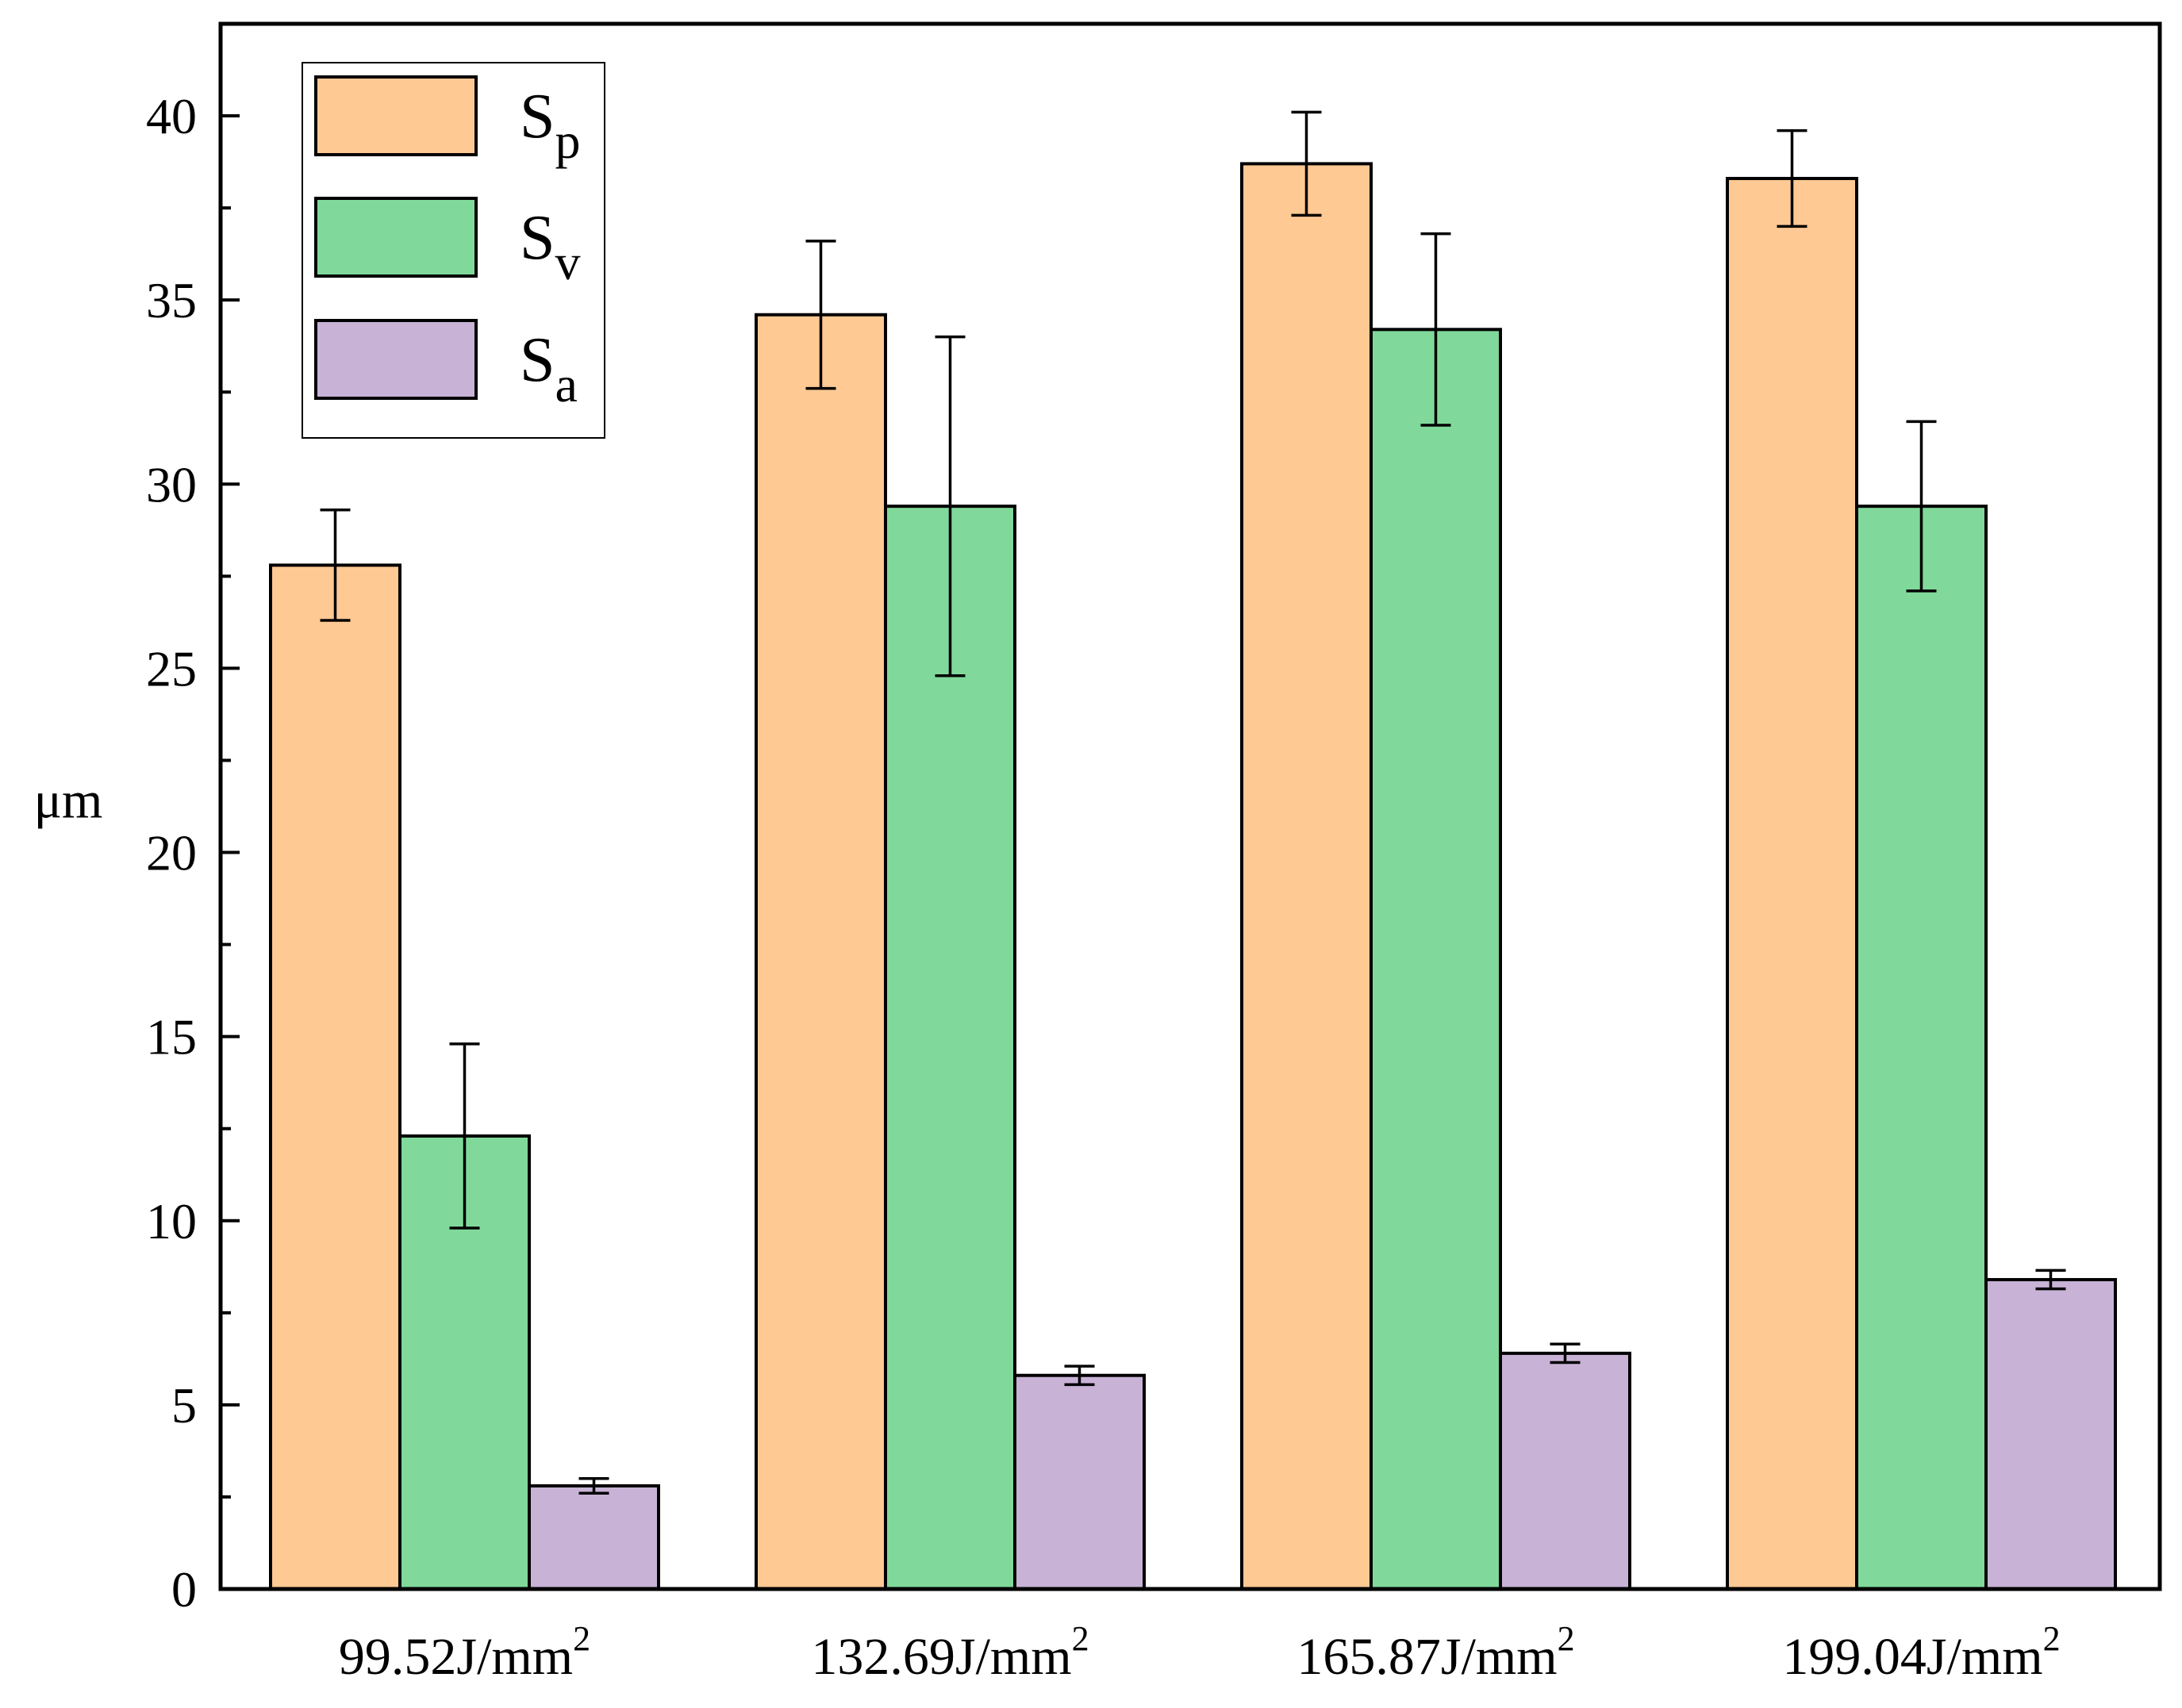 This screenshot has width=2182, height=1708. What do you see at coordinates (566, 384) in the screenshot?
I see `legend-label-subscript: a` at bounding box center [566, 384].